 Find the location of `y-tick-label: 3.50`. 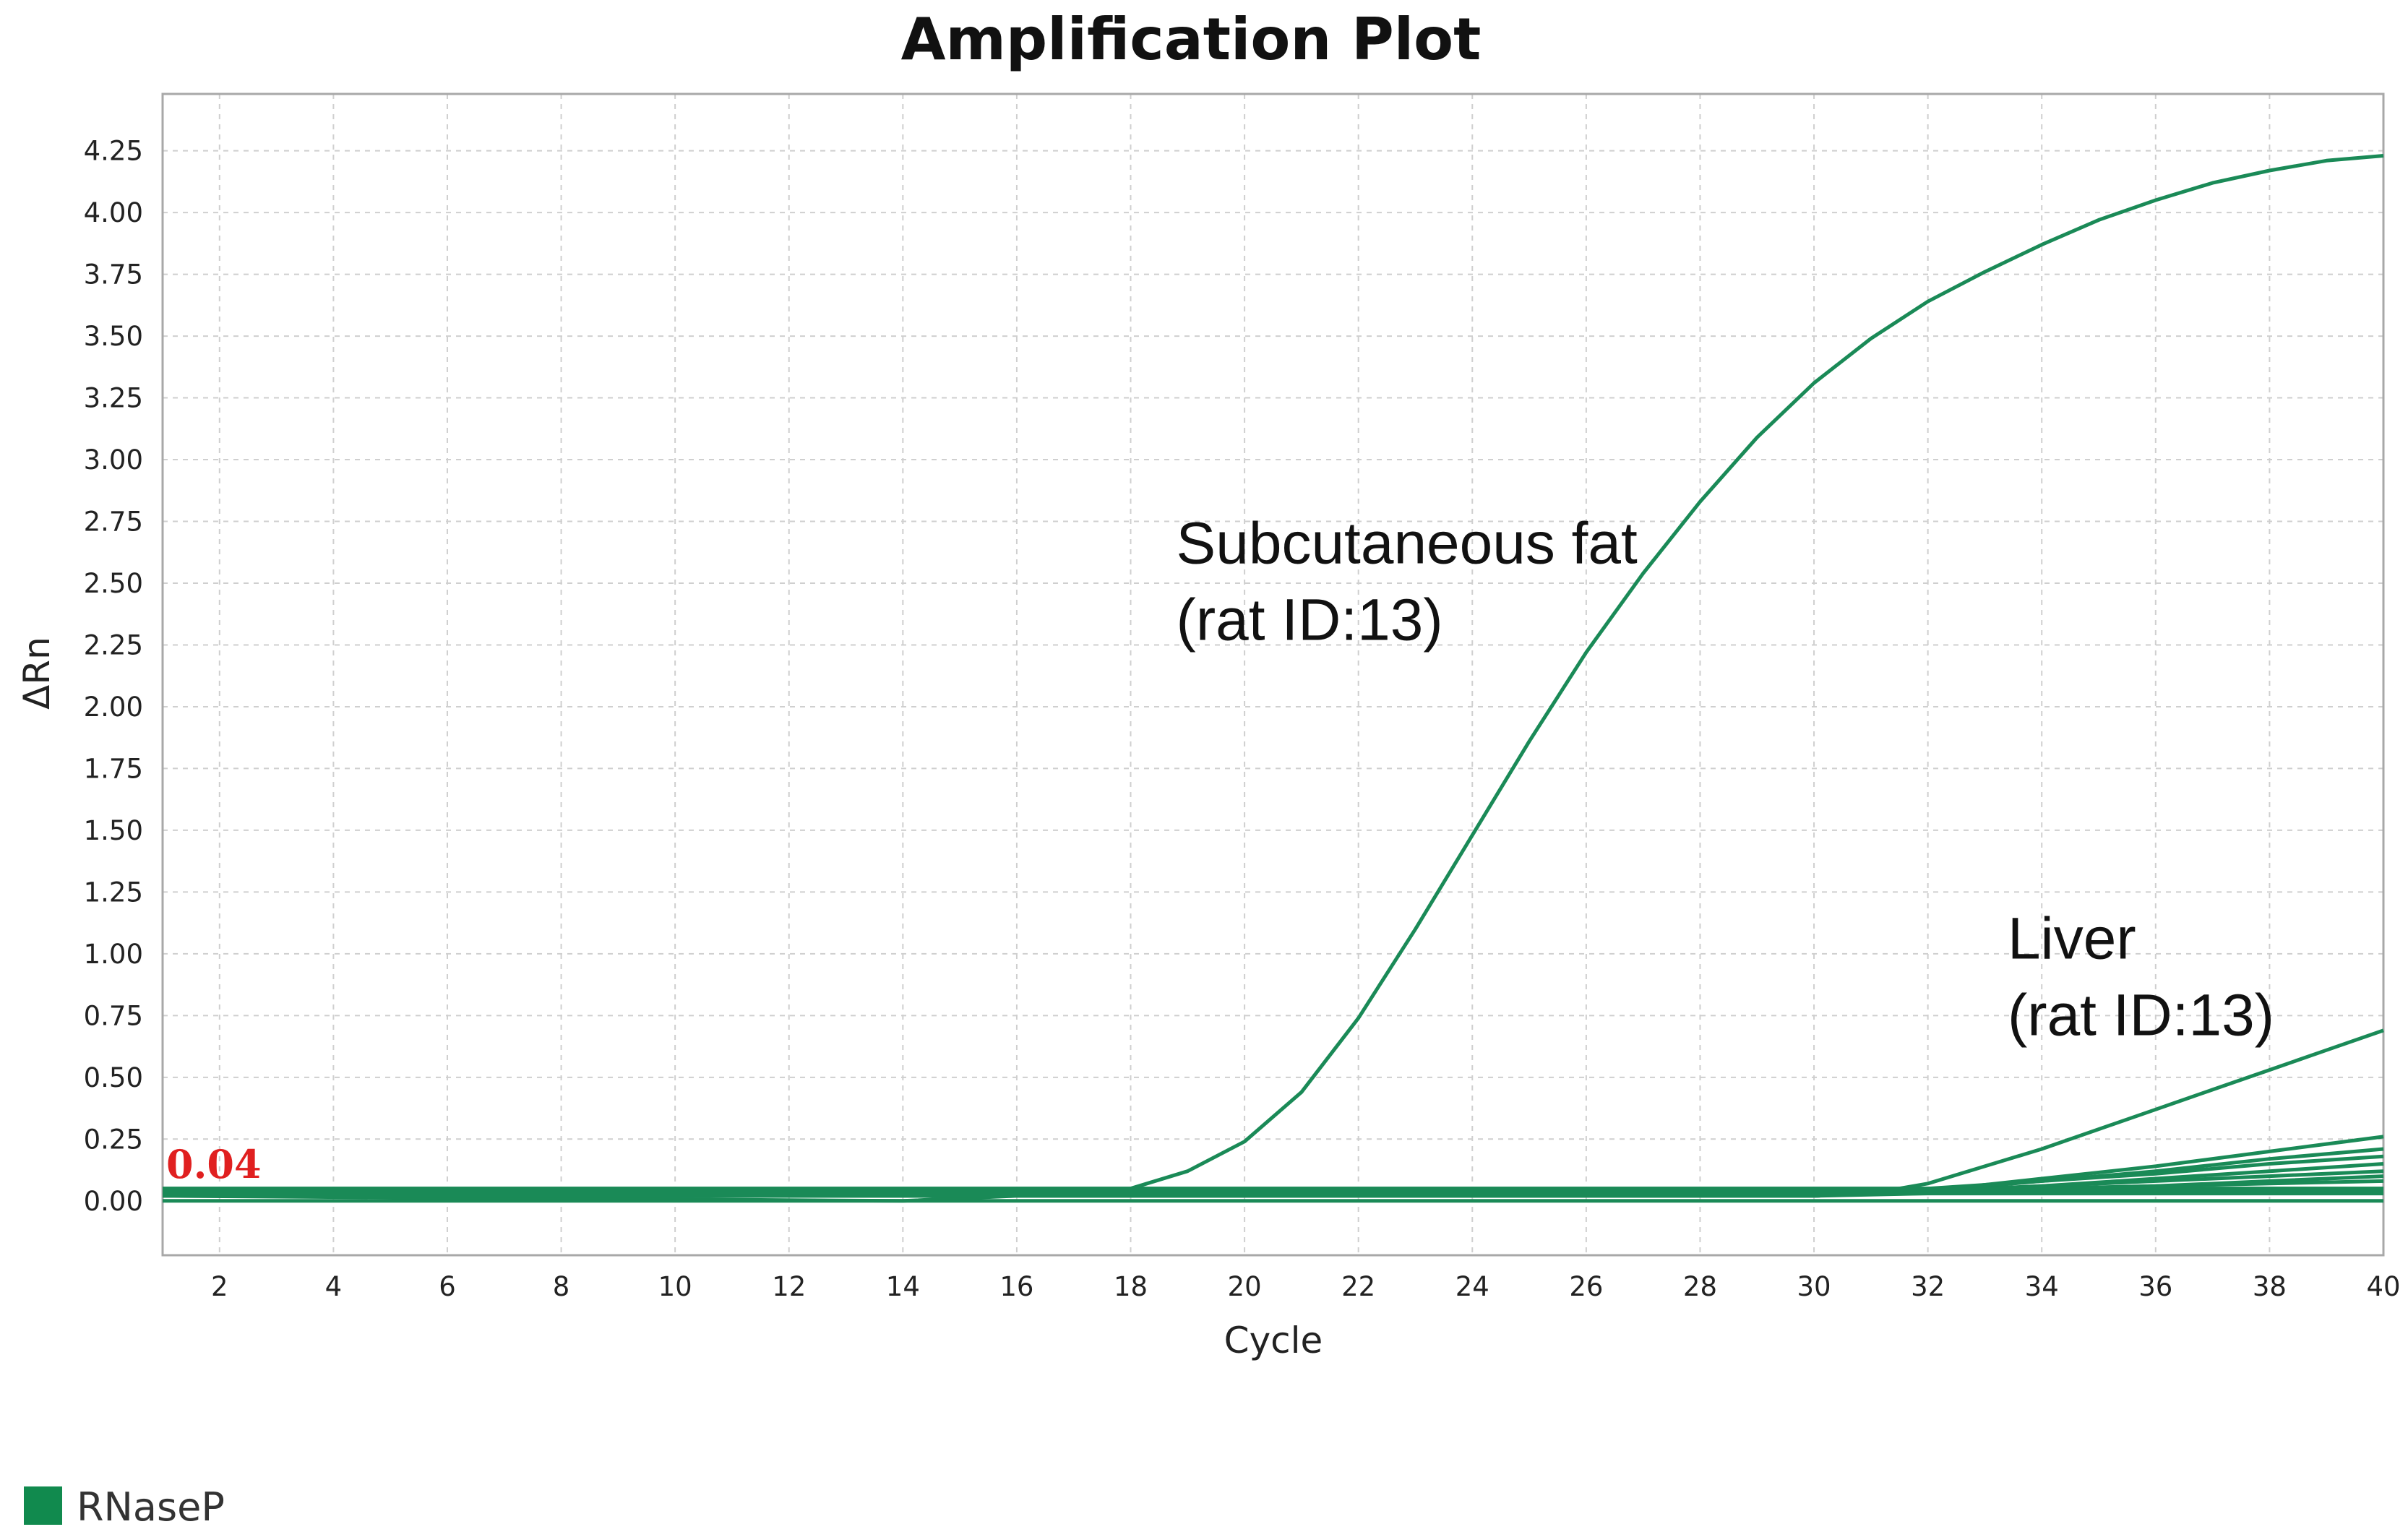

y-tick-label: 3.50 is located at coordinates (113, 336).